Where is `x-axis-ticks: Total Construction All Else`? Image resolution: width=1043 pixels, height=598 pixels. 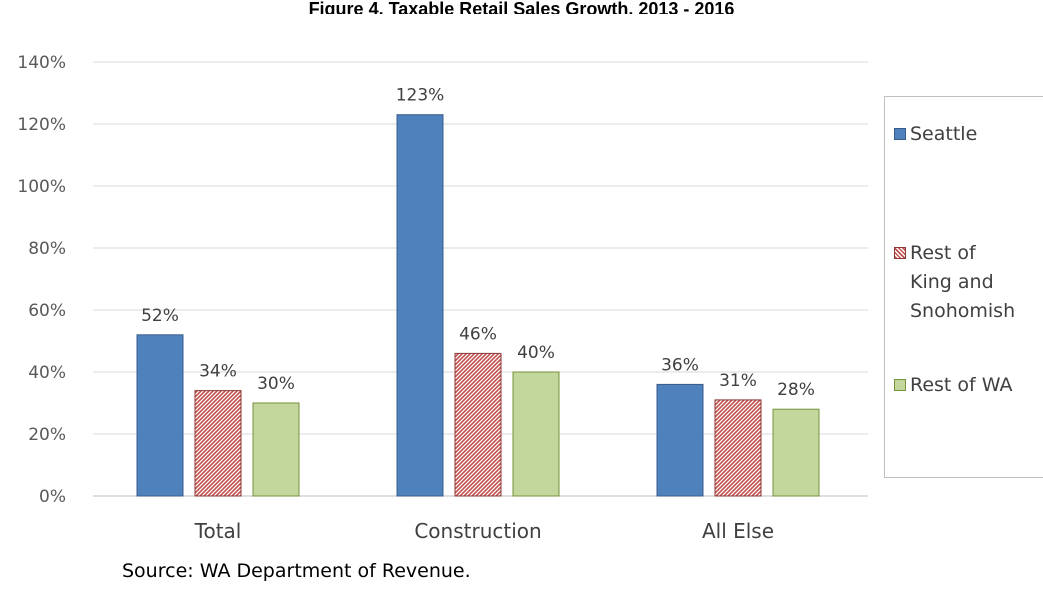
x-axis-ticks: Total Construction All Else is located at coordinates (484, 531).